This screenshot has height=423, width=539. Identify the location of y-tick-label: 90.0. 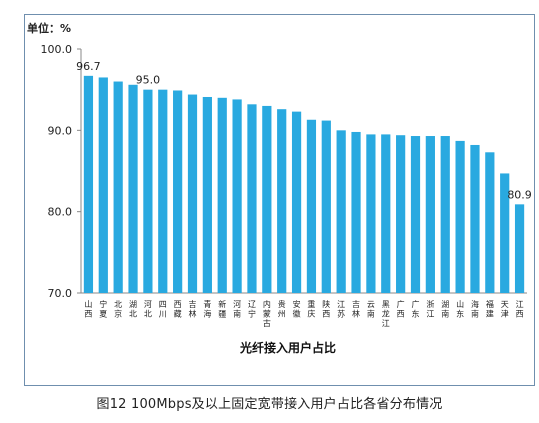
(60, 130).